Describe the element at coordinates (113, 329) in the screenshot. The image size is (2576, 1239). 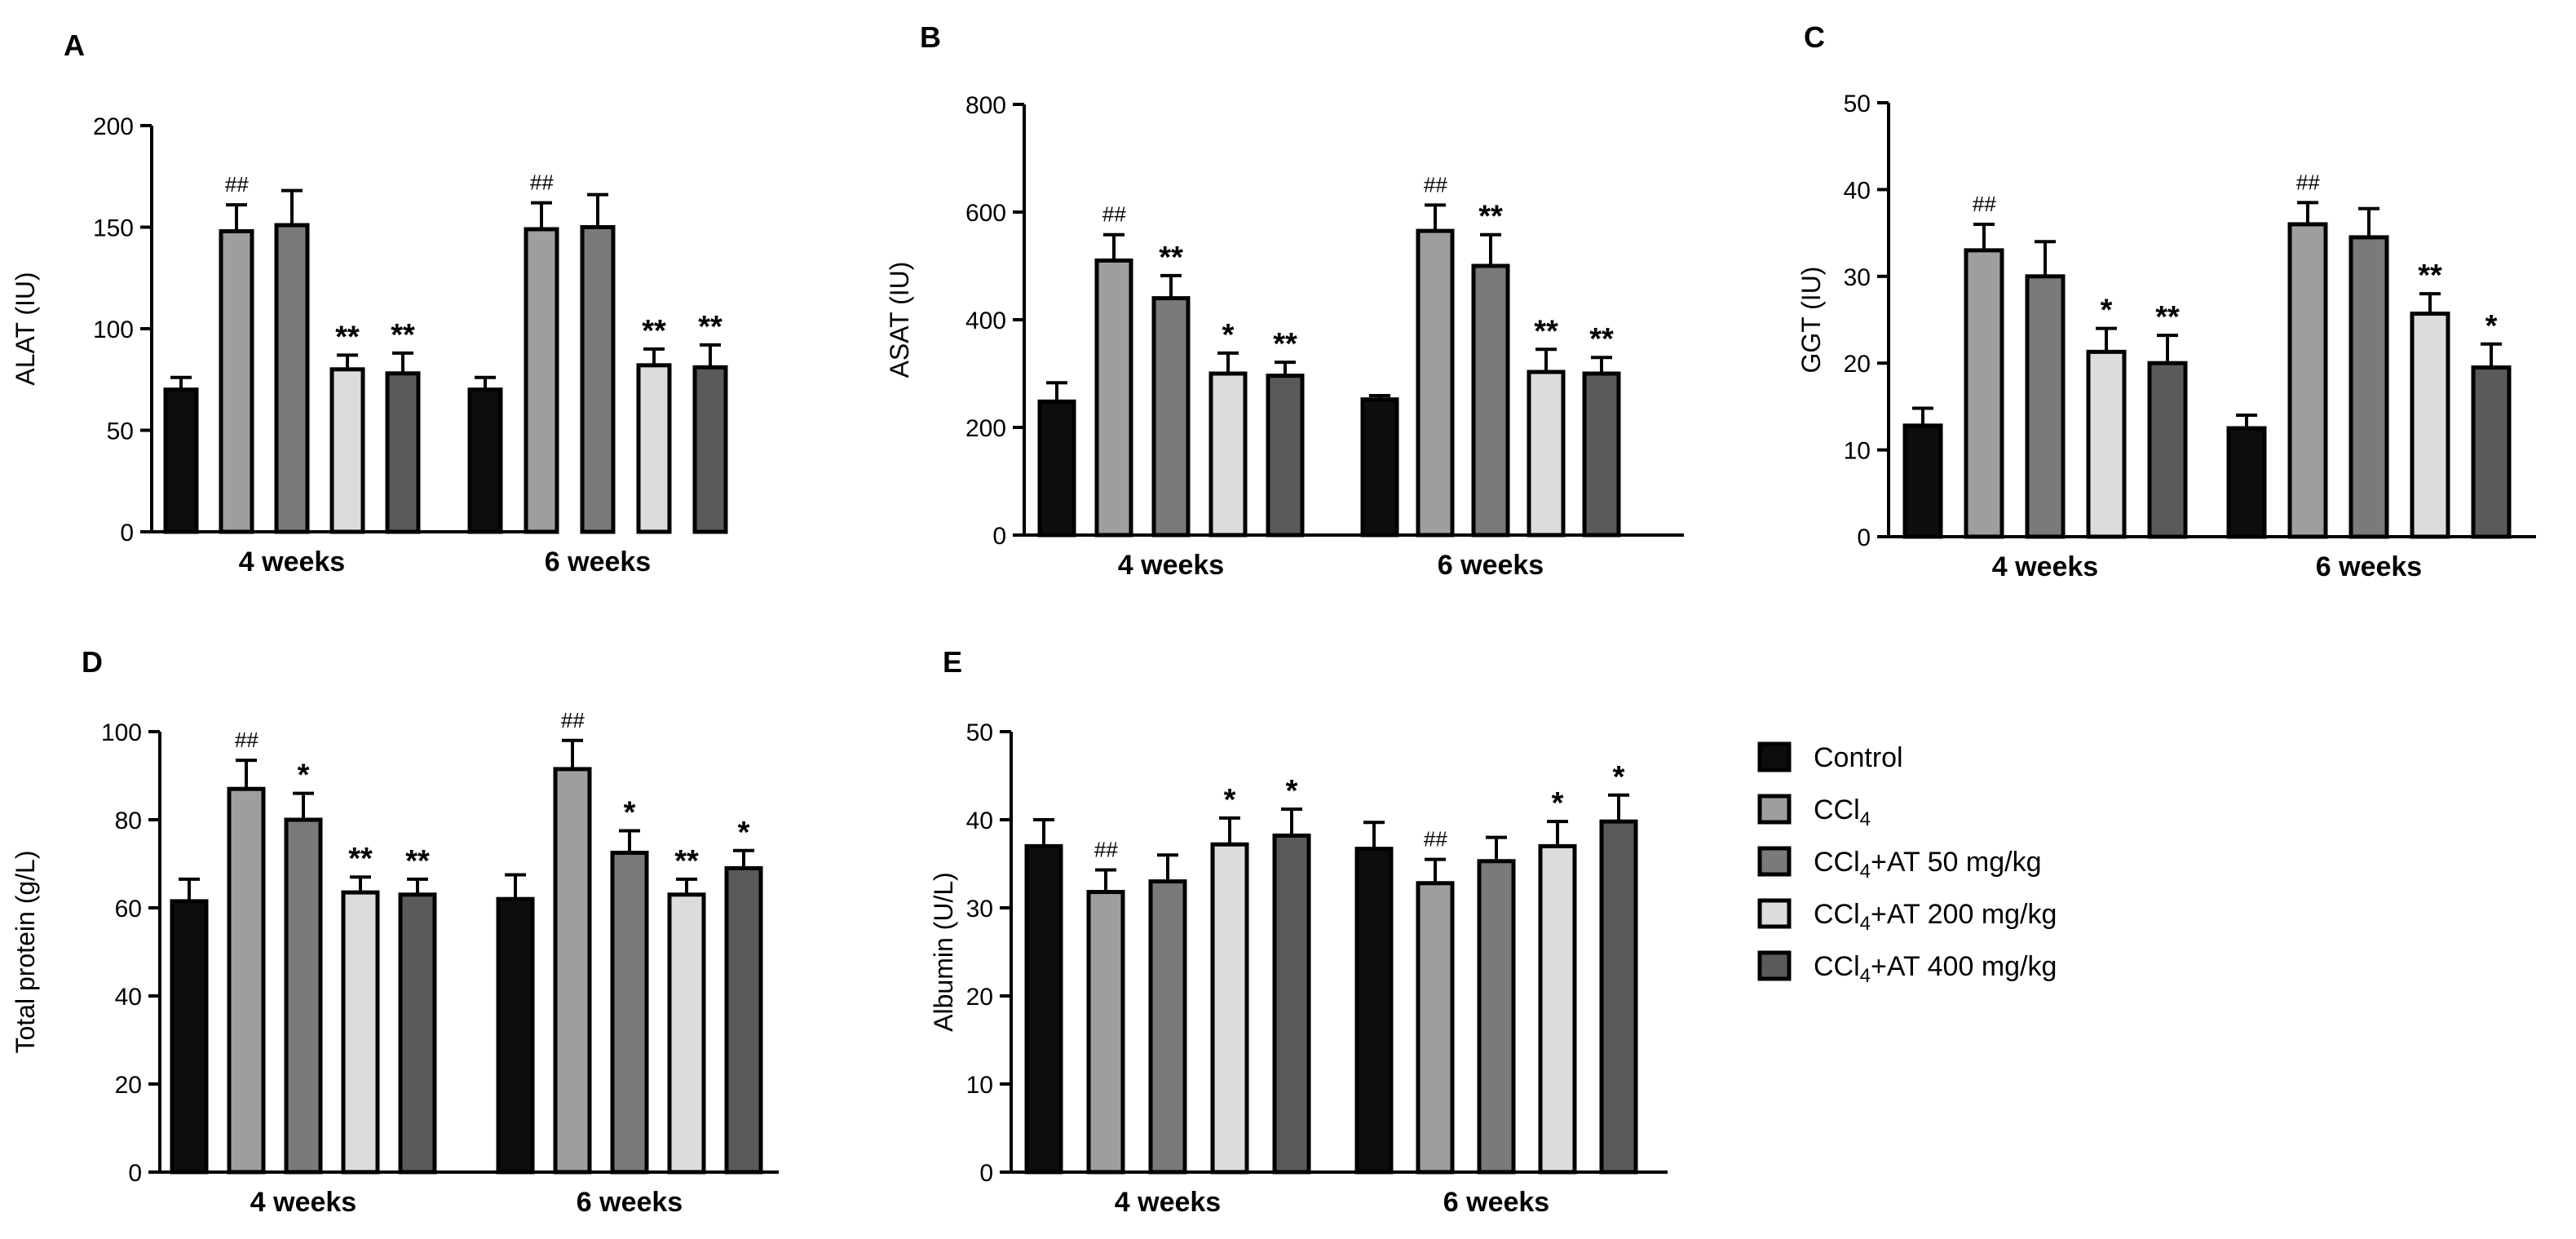
I see `y-tick-label: 100` at that location.